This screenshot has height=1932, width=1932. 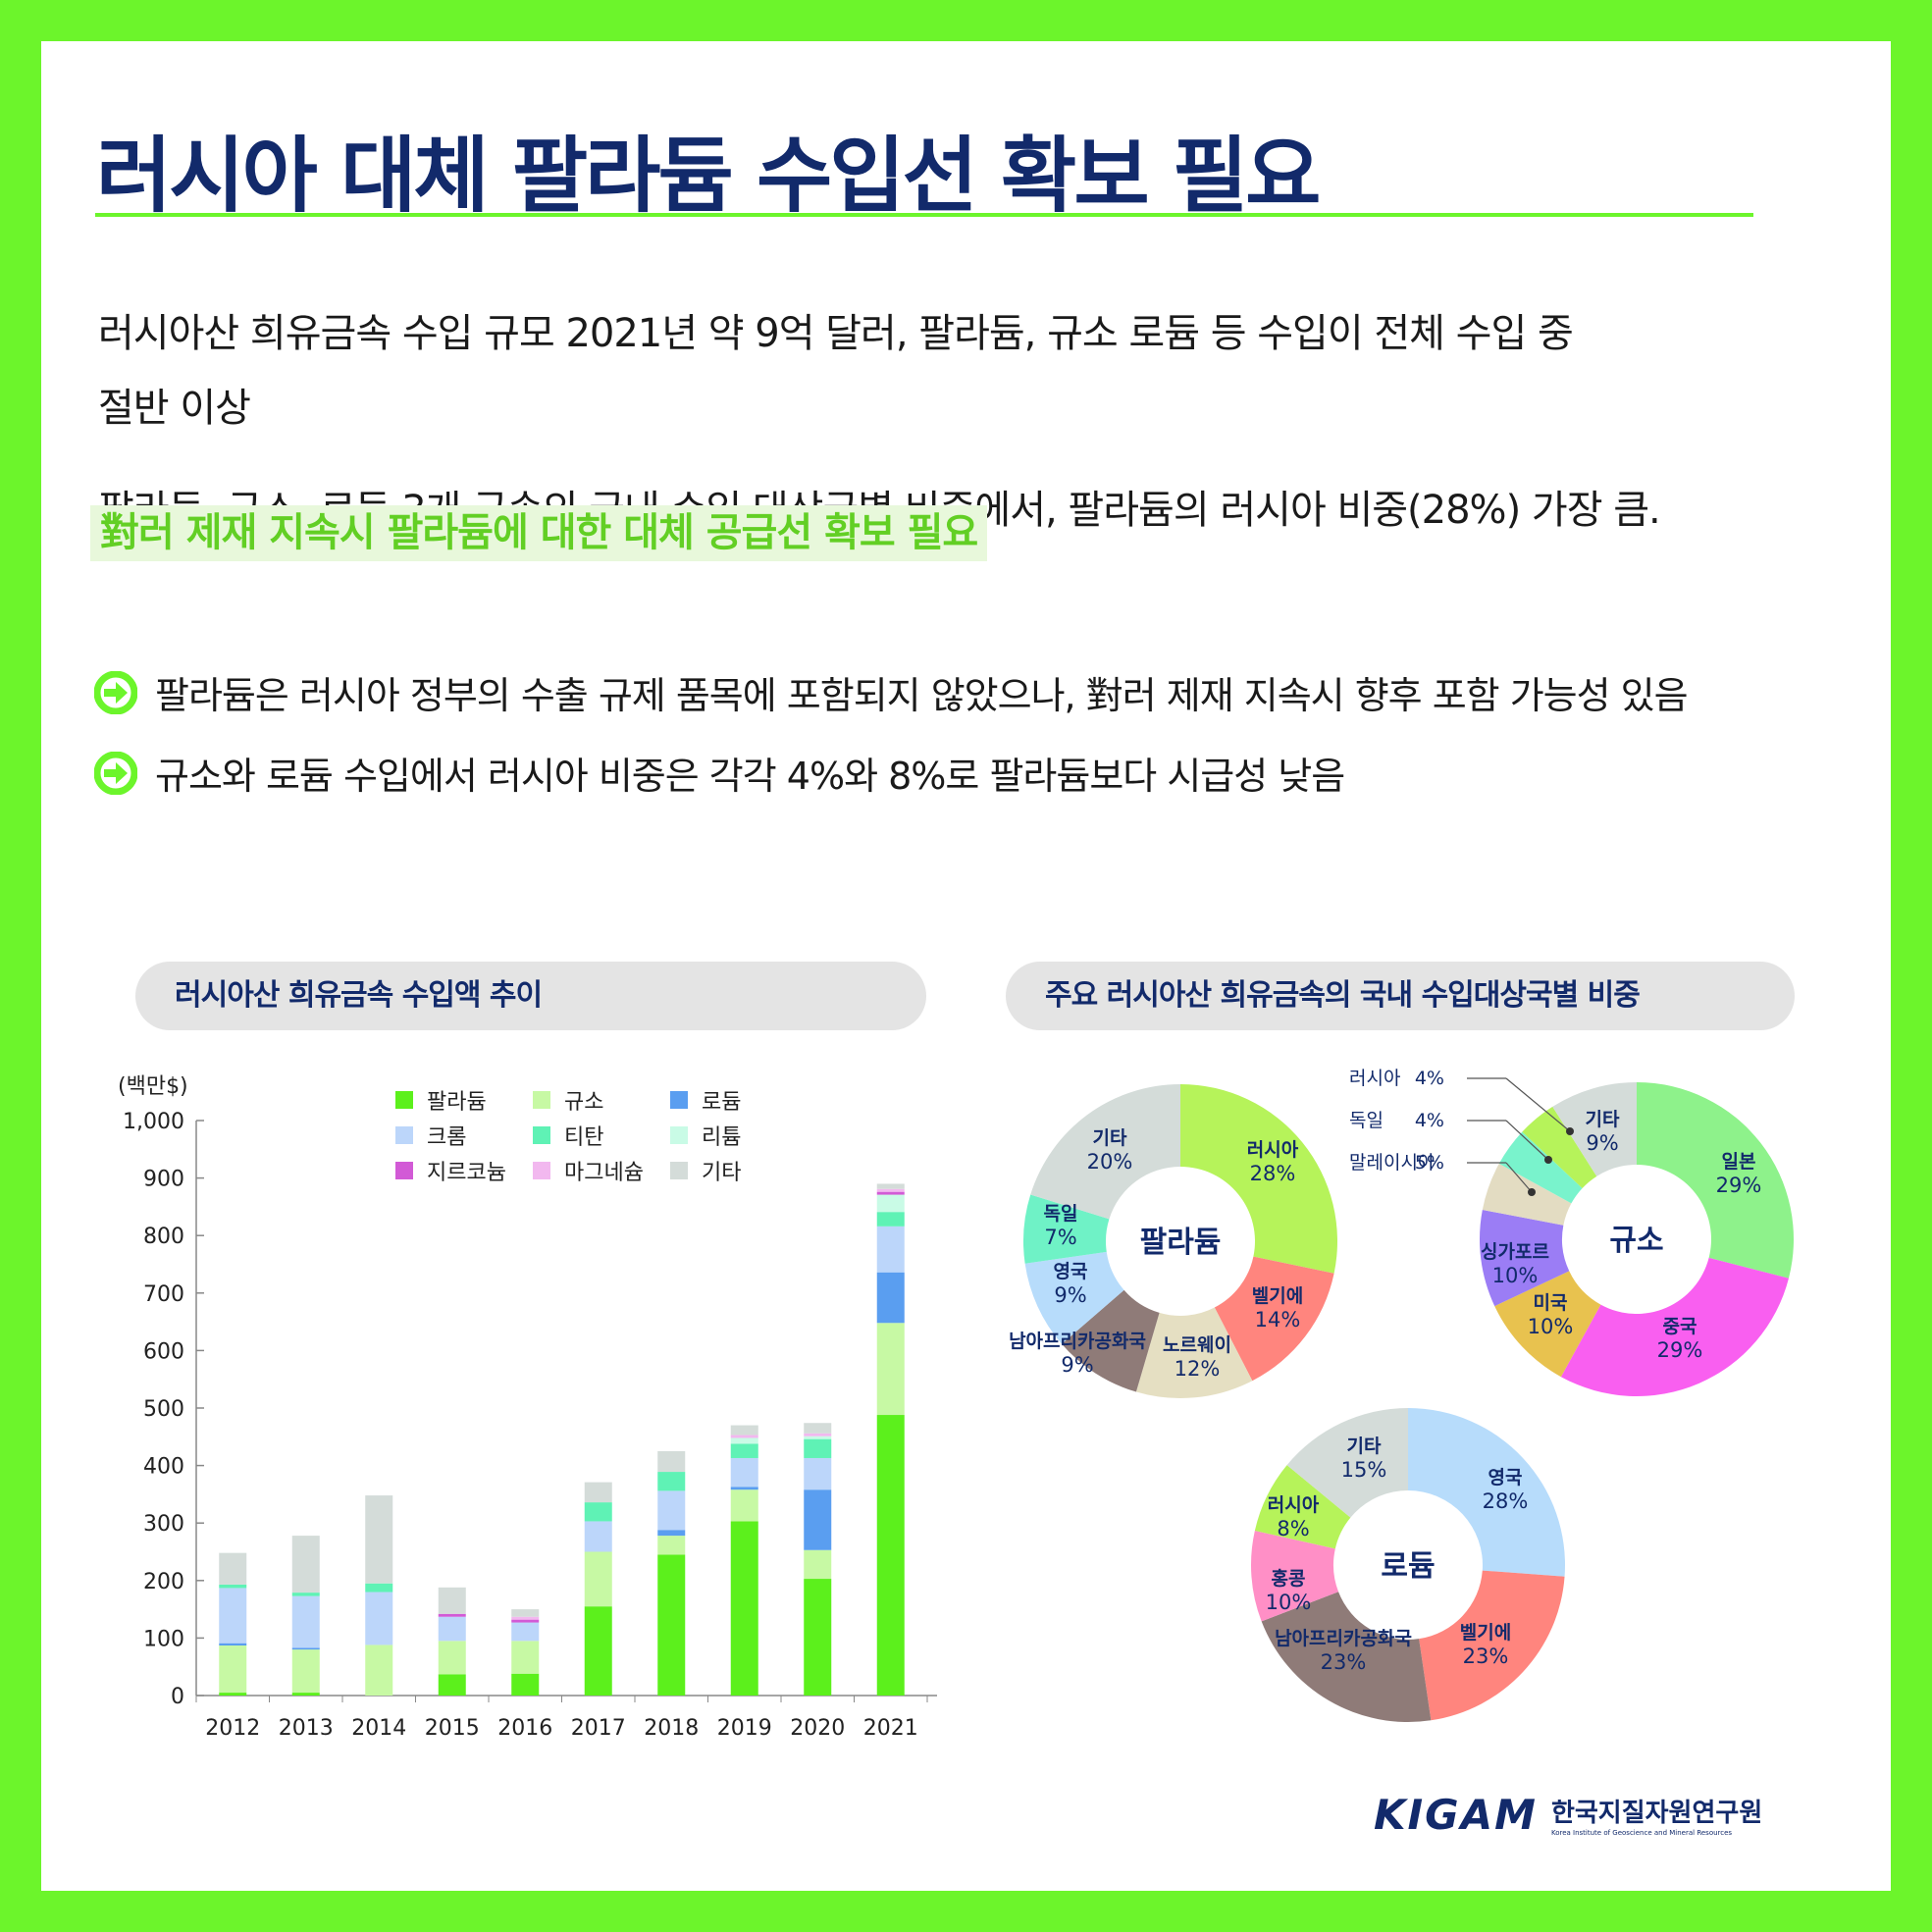 What do you see at coordinates (539, 533) in the screenshot?
I see `highlight-text: 對러 제재 지속시 팔라듐에 대한 대체 공급선 확보 필요` at bounding box center [539, 533].